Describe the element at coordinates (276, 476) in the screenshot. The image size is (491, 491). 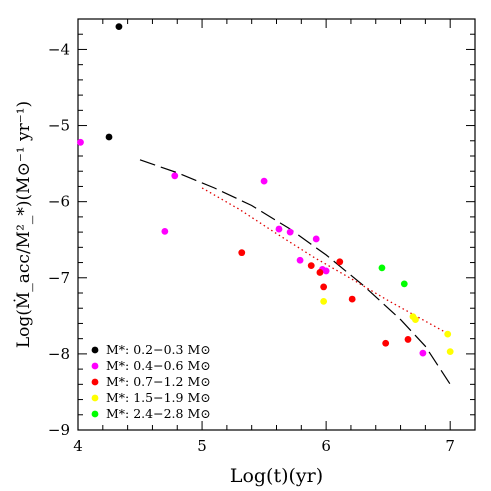
I see `x-axis-label: Log(t)(yr)` at that location.